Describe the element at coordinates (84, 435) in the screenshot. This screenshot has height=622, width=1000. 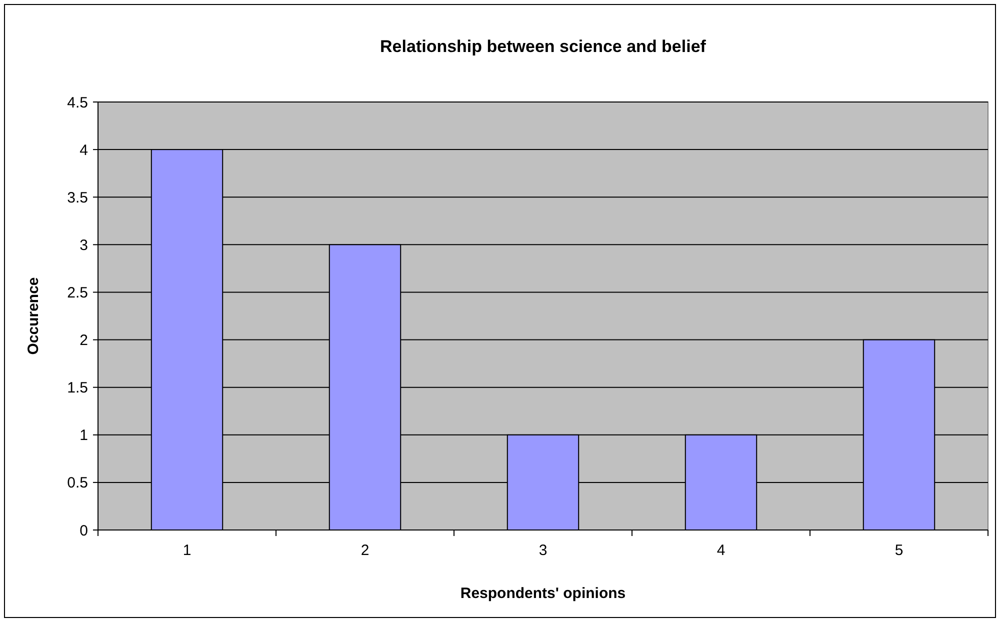
I see `y-tick-label: 1` at that location.